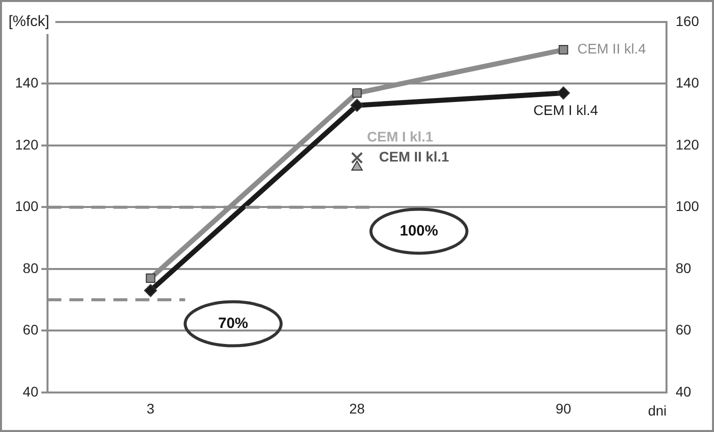  I want to click on y2-tick-label: 80, so click(684, 268).